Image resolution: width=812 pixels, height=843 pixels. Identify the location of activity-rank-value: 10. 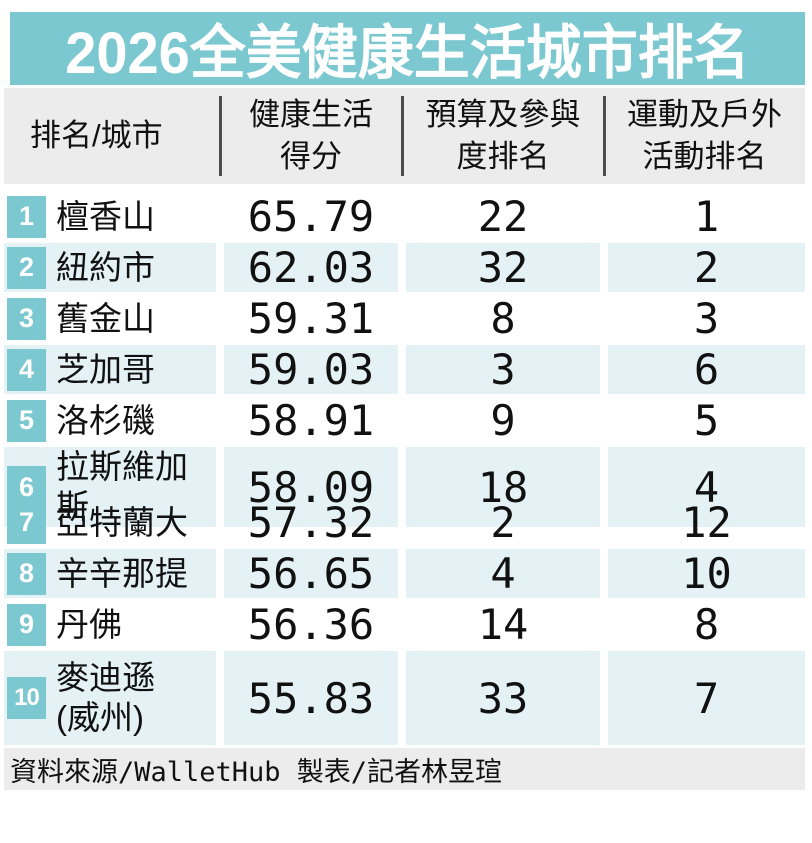
(706, 573).